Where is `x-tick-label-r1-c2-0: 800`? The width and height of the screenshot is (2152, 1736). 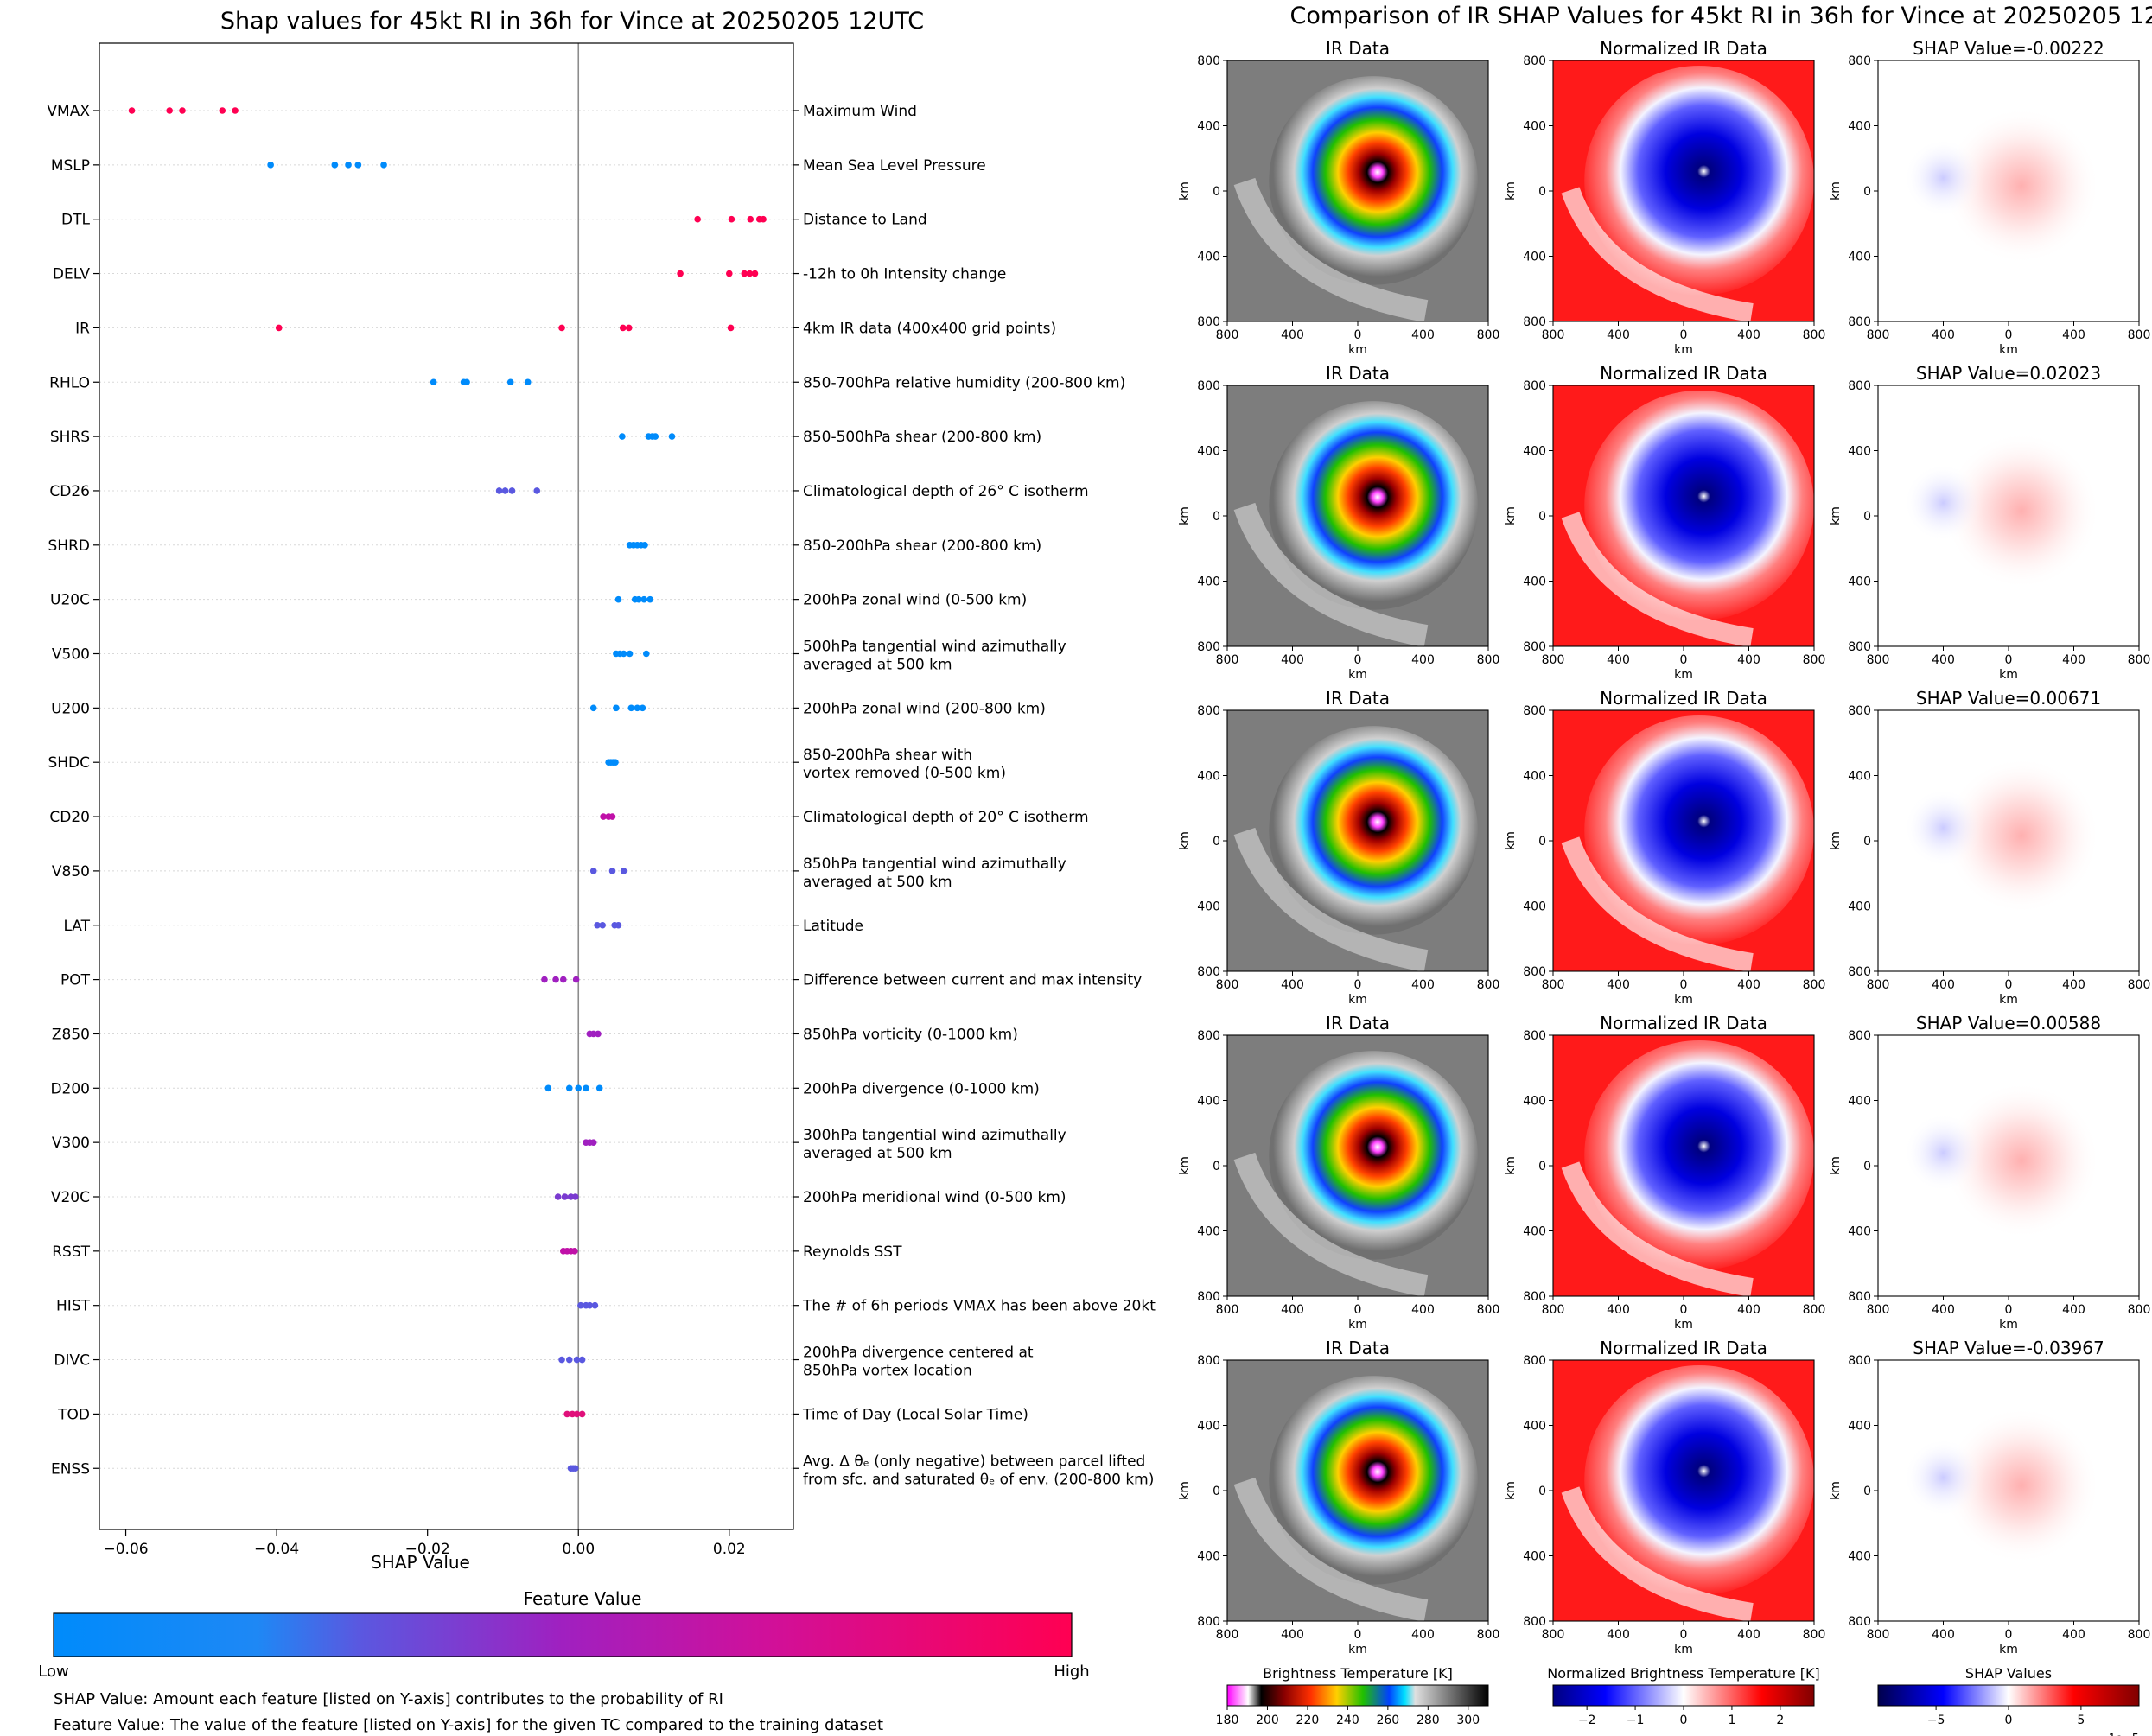
x-tick-label-r1-c2-0: 800 is located at coordinates (1553, 335).